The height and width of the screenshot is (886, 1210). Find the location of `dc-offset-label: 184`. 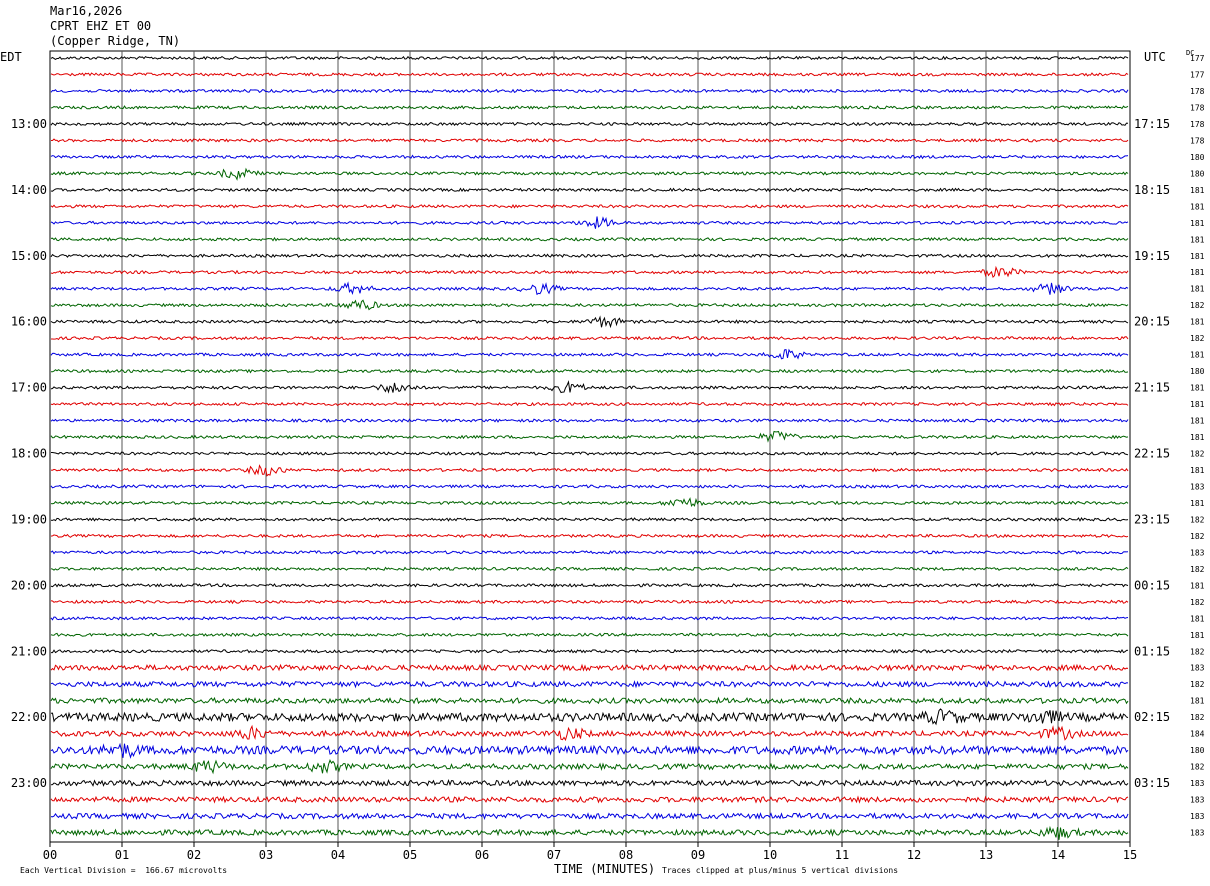

dc-offset-label: 184 is located at coordinates (1197, 734).